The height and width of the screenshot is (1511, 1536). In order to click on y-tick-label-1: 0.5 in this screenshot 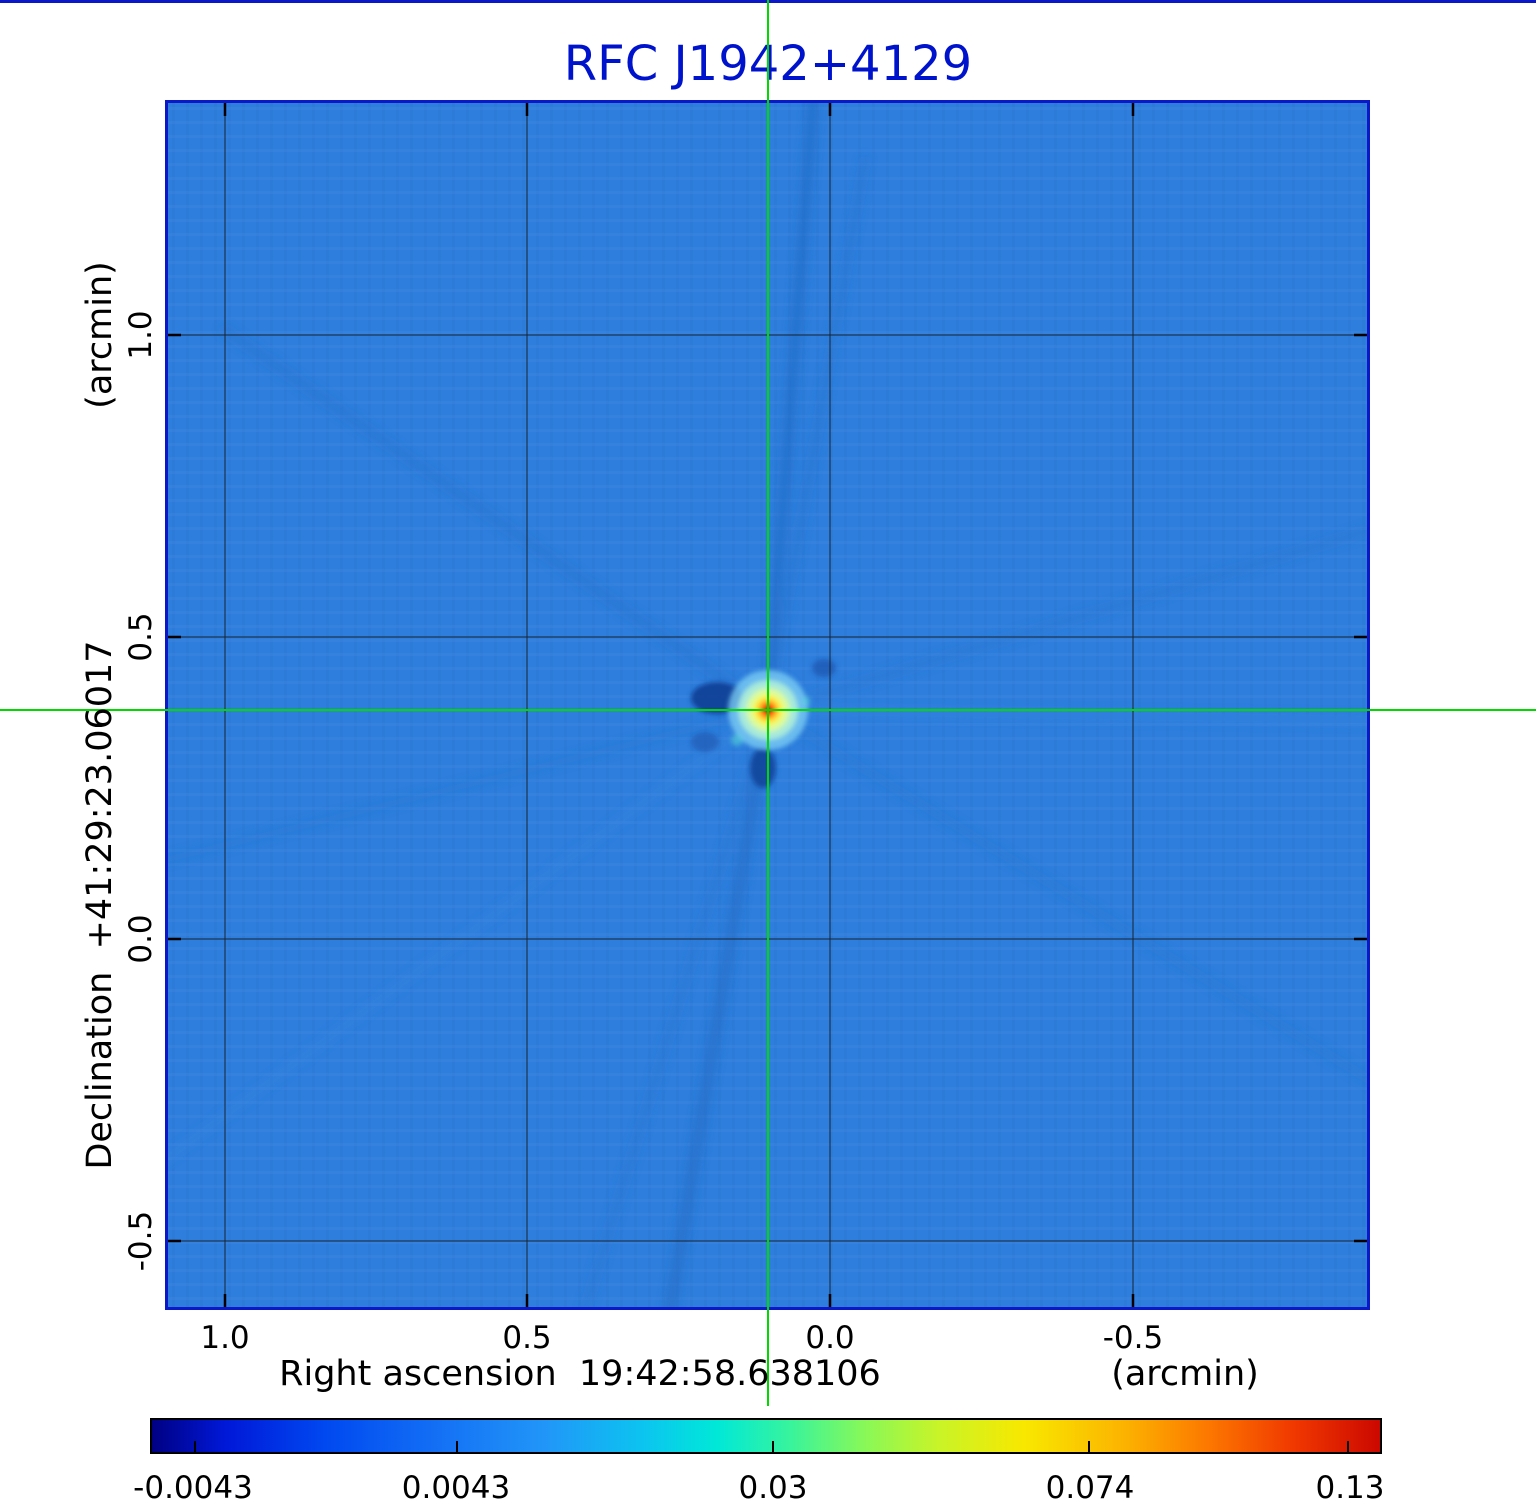, I will do `click(141, 637)`.